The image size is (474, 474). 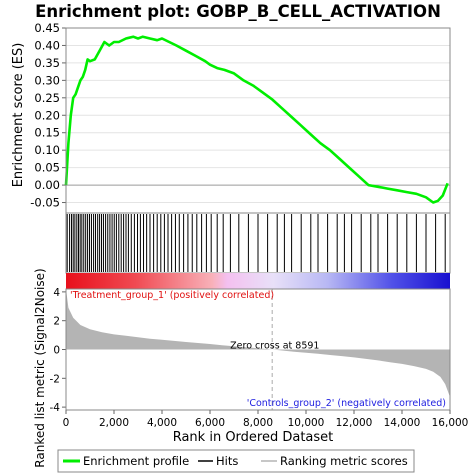 I want to click on hit-lines, so click(x=256, y=243).